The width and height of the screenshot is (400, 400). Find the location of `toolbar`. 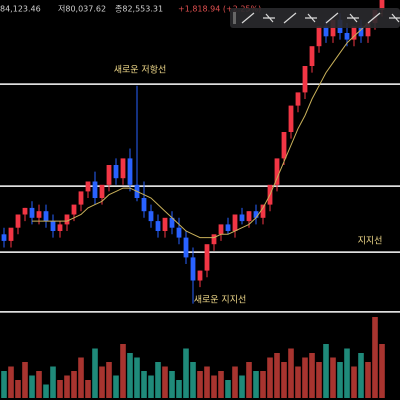

toolbar is located at coordinates (315, 18).